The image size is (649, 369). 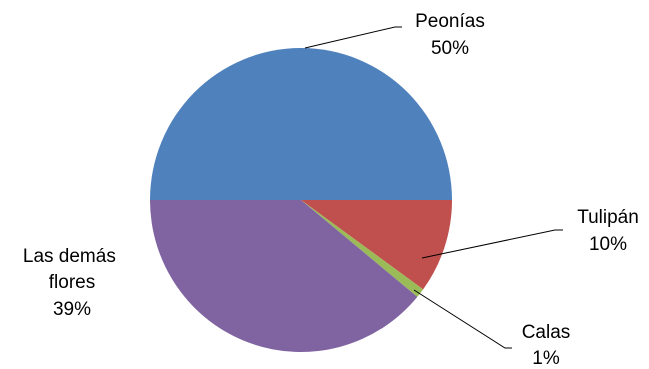 I want to click on leader-line-calas, so click(x=462, y=319).